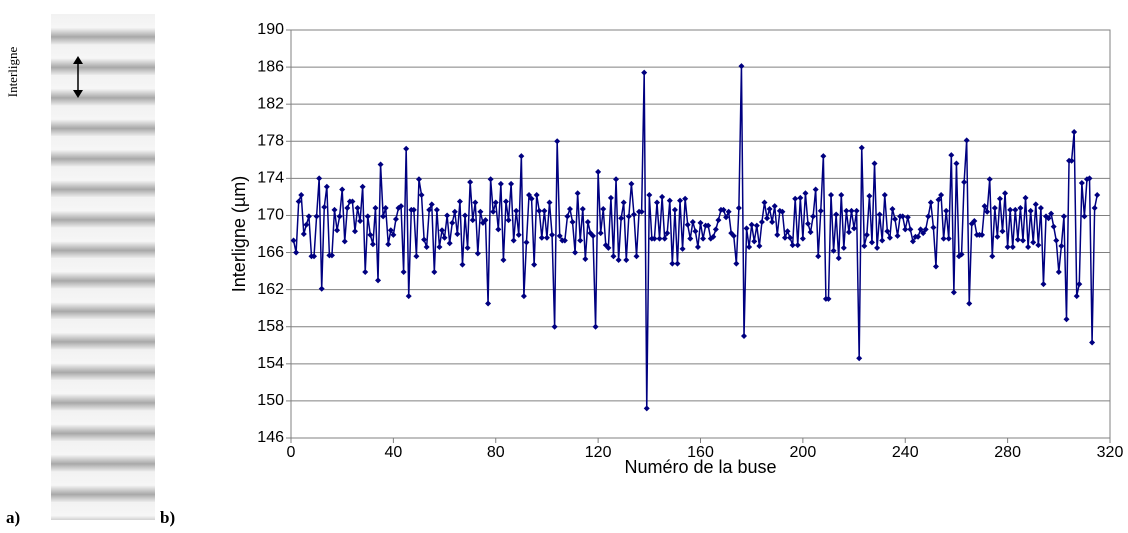 The image size is (1128, 533). What do you see at coordinates (270, 178) in the screenshot?
I see `y-tick-label: 174` at bounding box center [270, 178].